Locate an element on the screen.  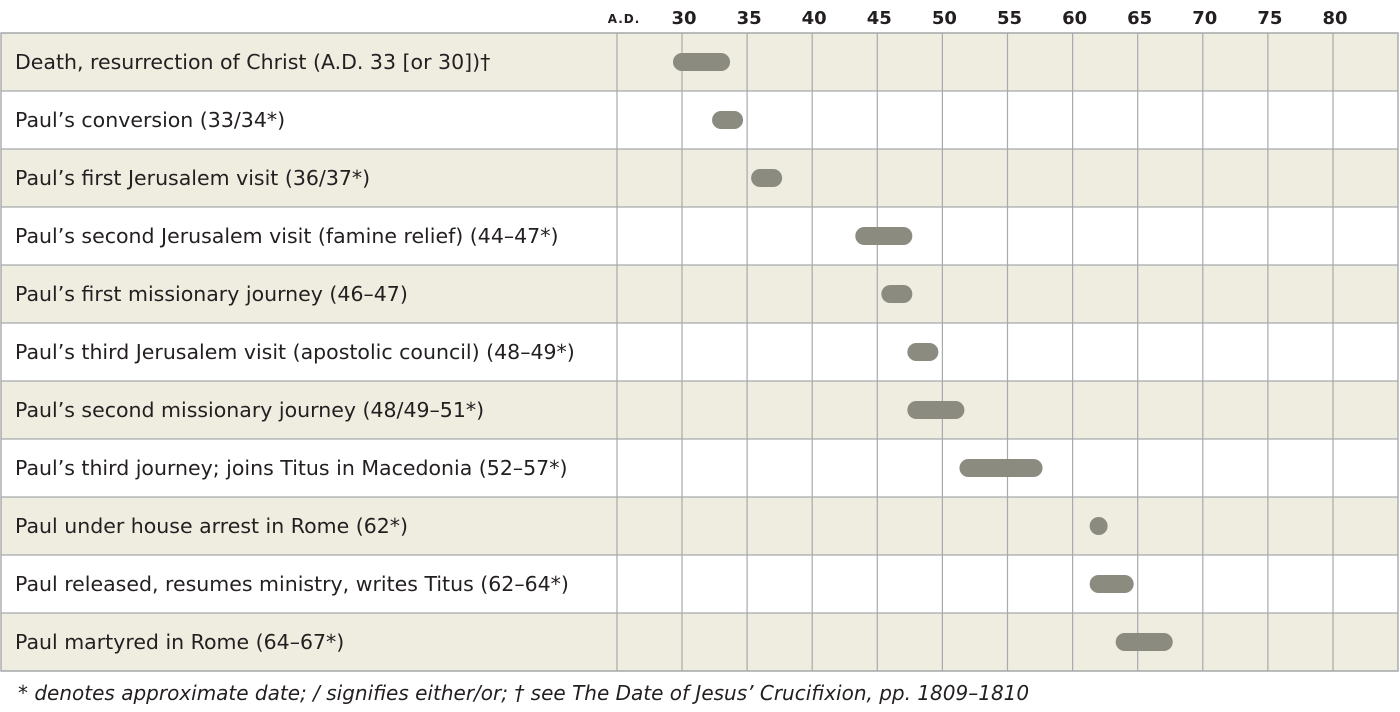
event-label: Paul martyred in Rome (64–67*) is located at coordinates (179, 642).